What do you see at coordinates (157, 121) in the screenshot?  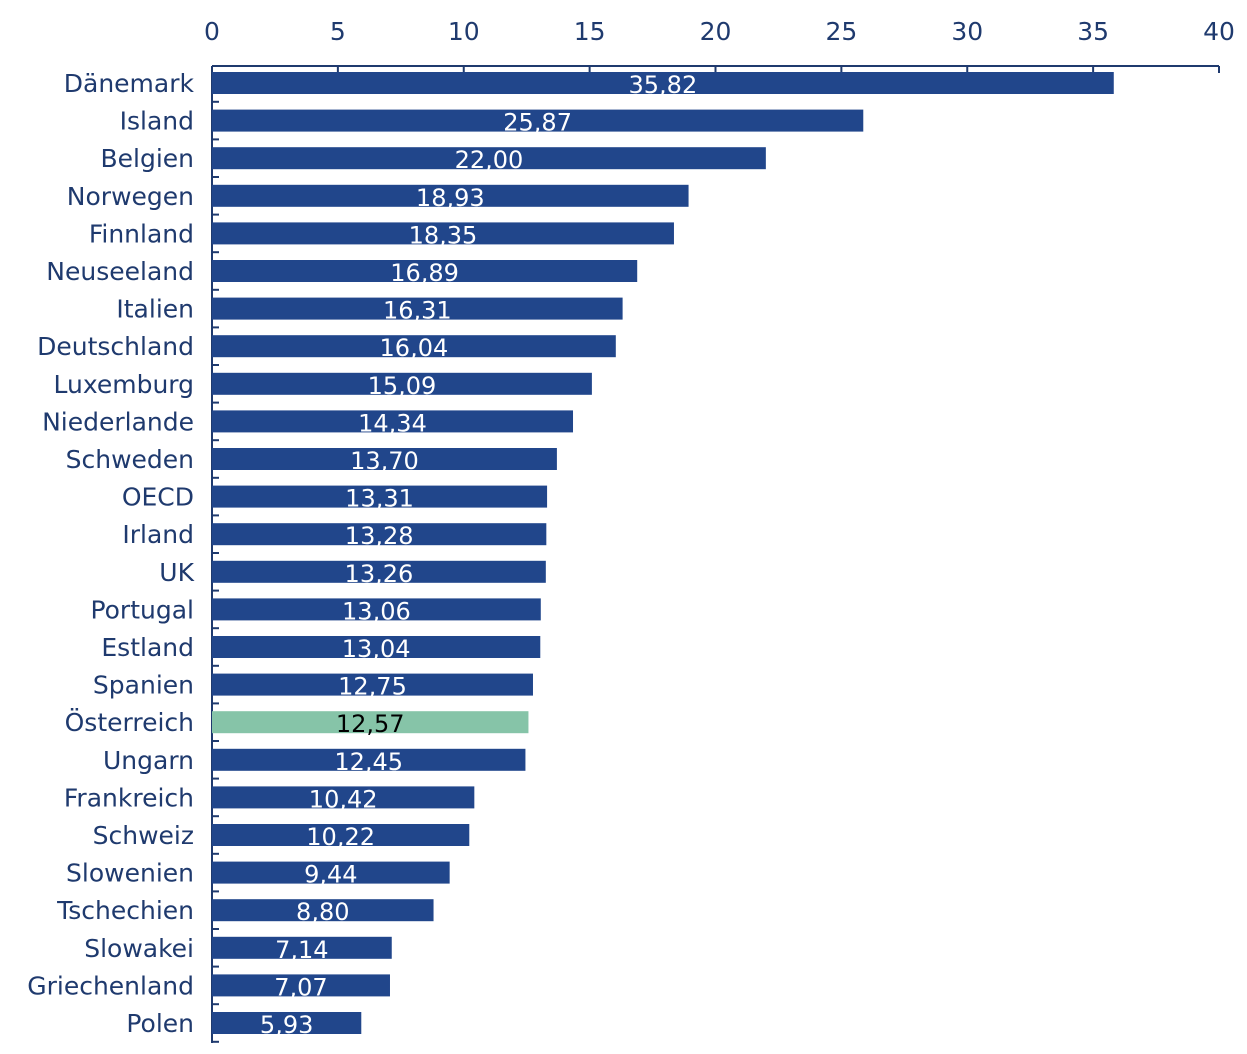 I see `category-label: Island` at bounding box center [157, 121].